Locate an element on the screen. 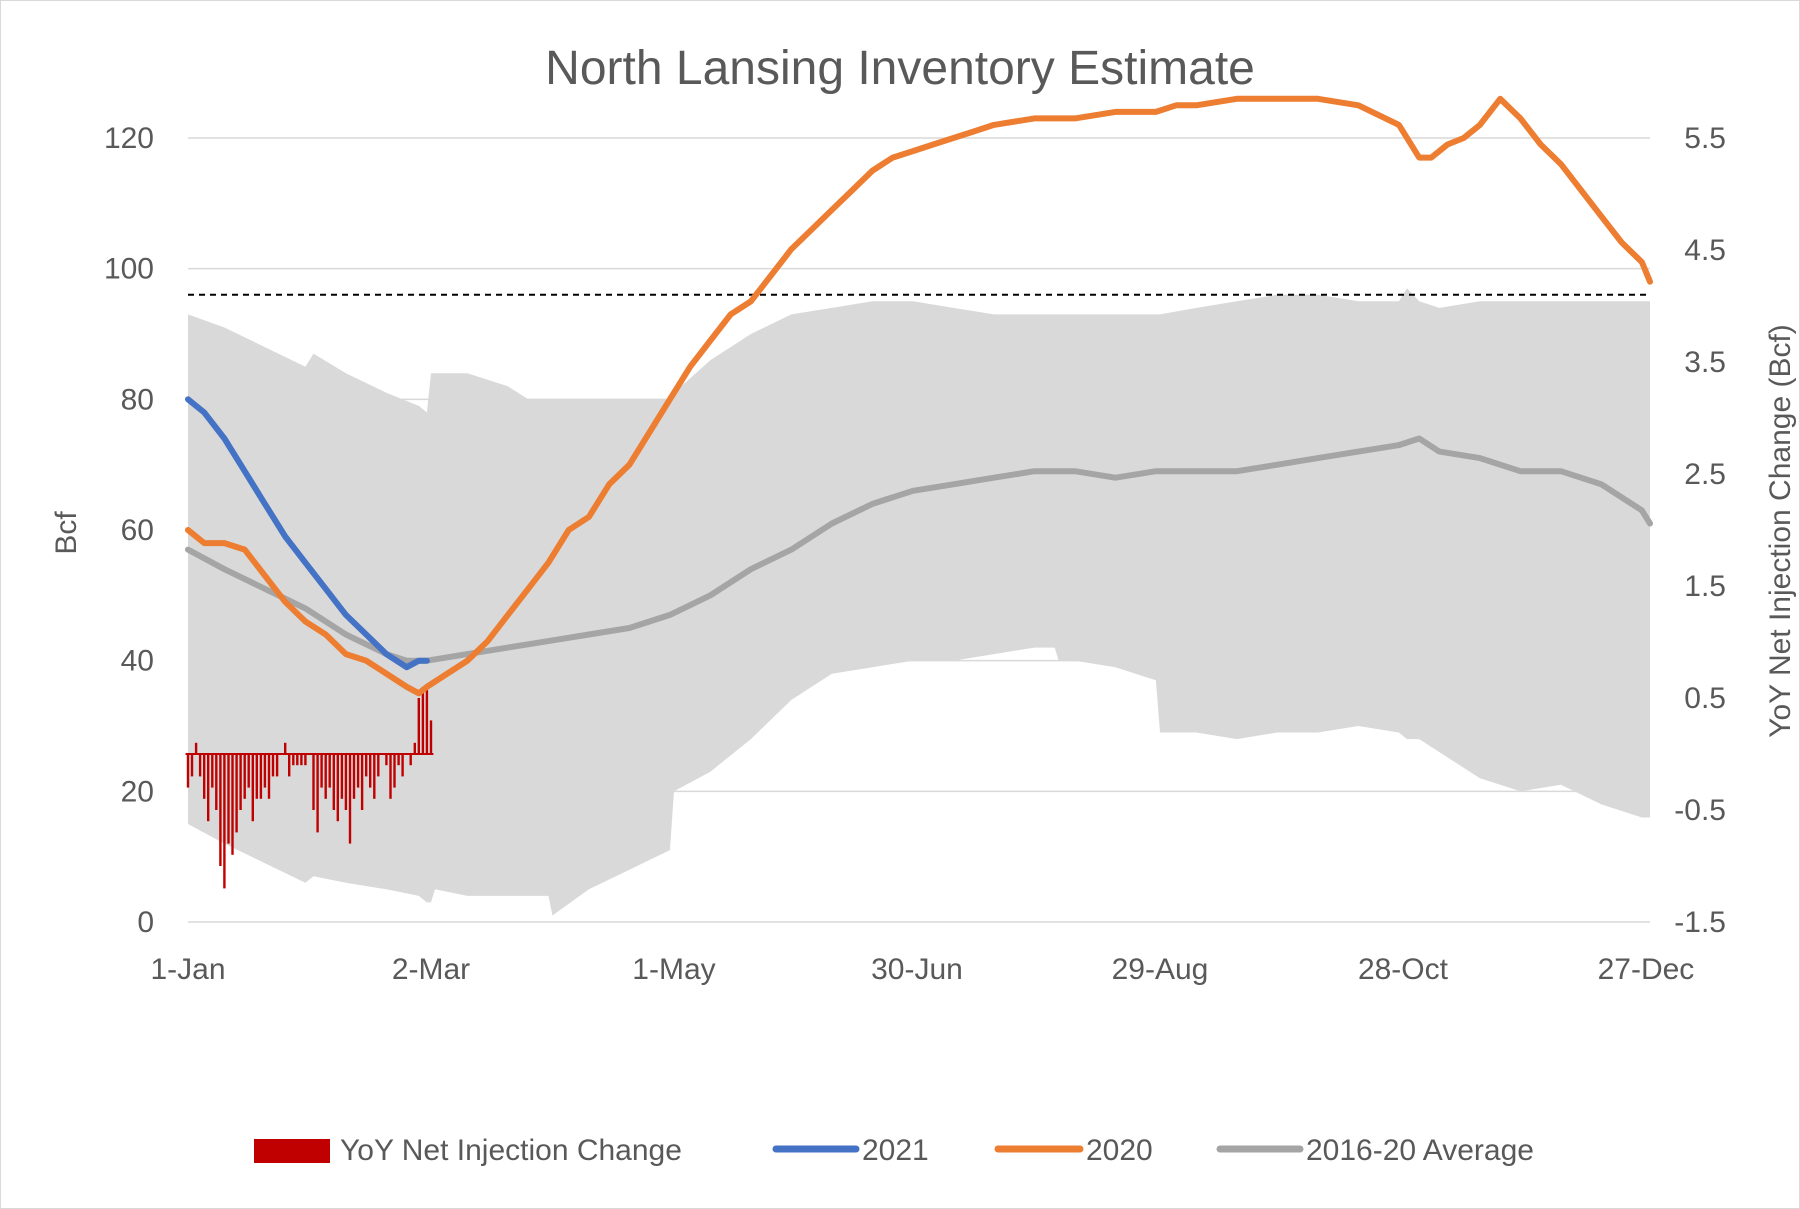 The height and width of the screenshot is (1209, 1800). legend-swatch-bars is located at coordinates (292, 1151).